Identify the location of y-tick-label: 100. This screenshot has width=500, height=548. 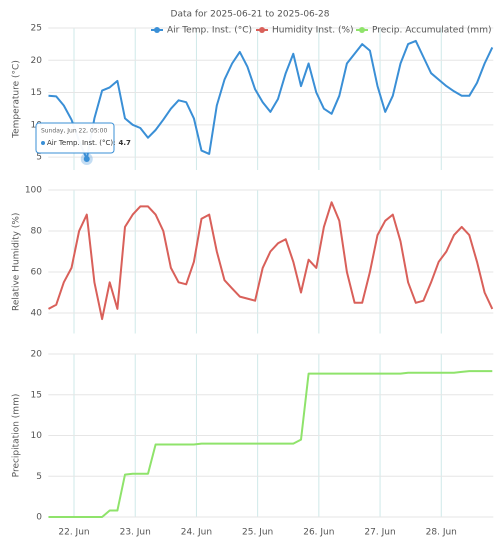
(33, 191).